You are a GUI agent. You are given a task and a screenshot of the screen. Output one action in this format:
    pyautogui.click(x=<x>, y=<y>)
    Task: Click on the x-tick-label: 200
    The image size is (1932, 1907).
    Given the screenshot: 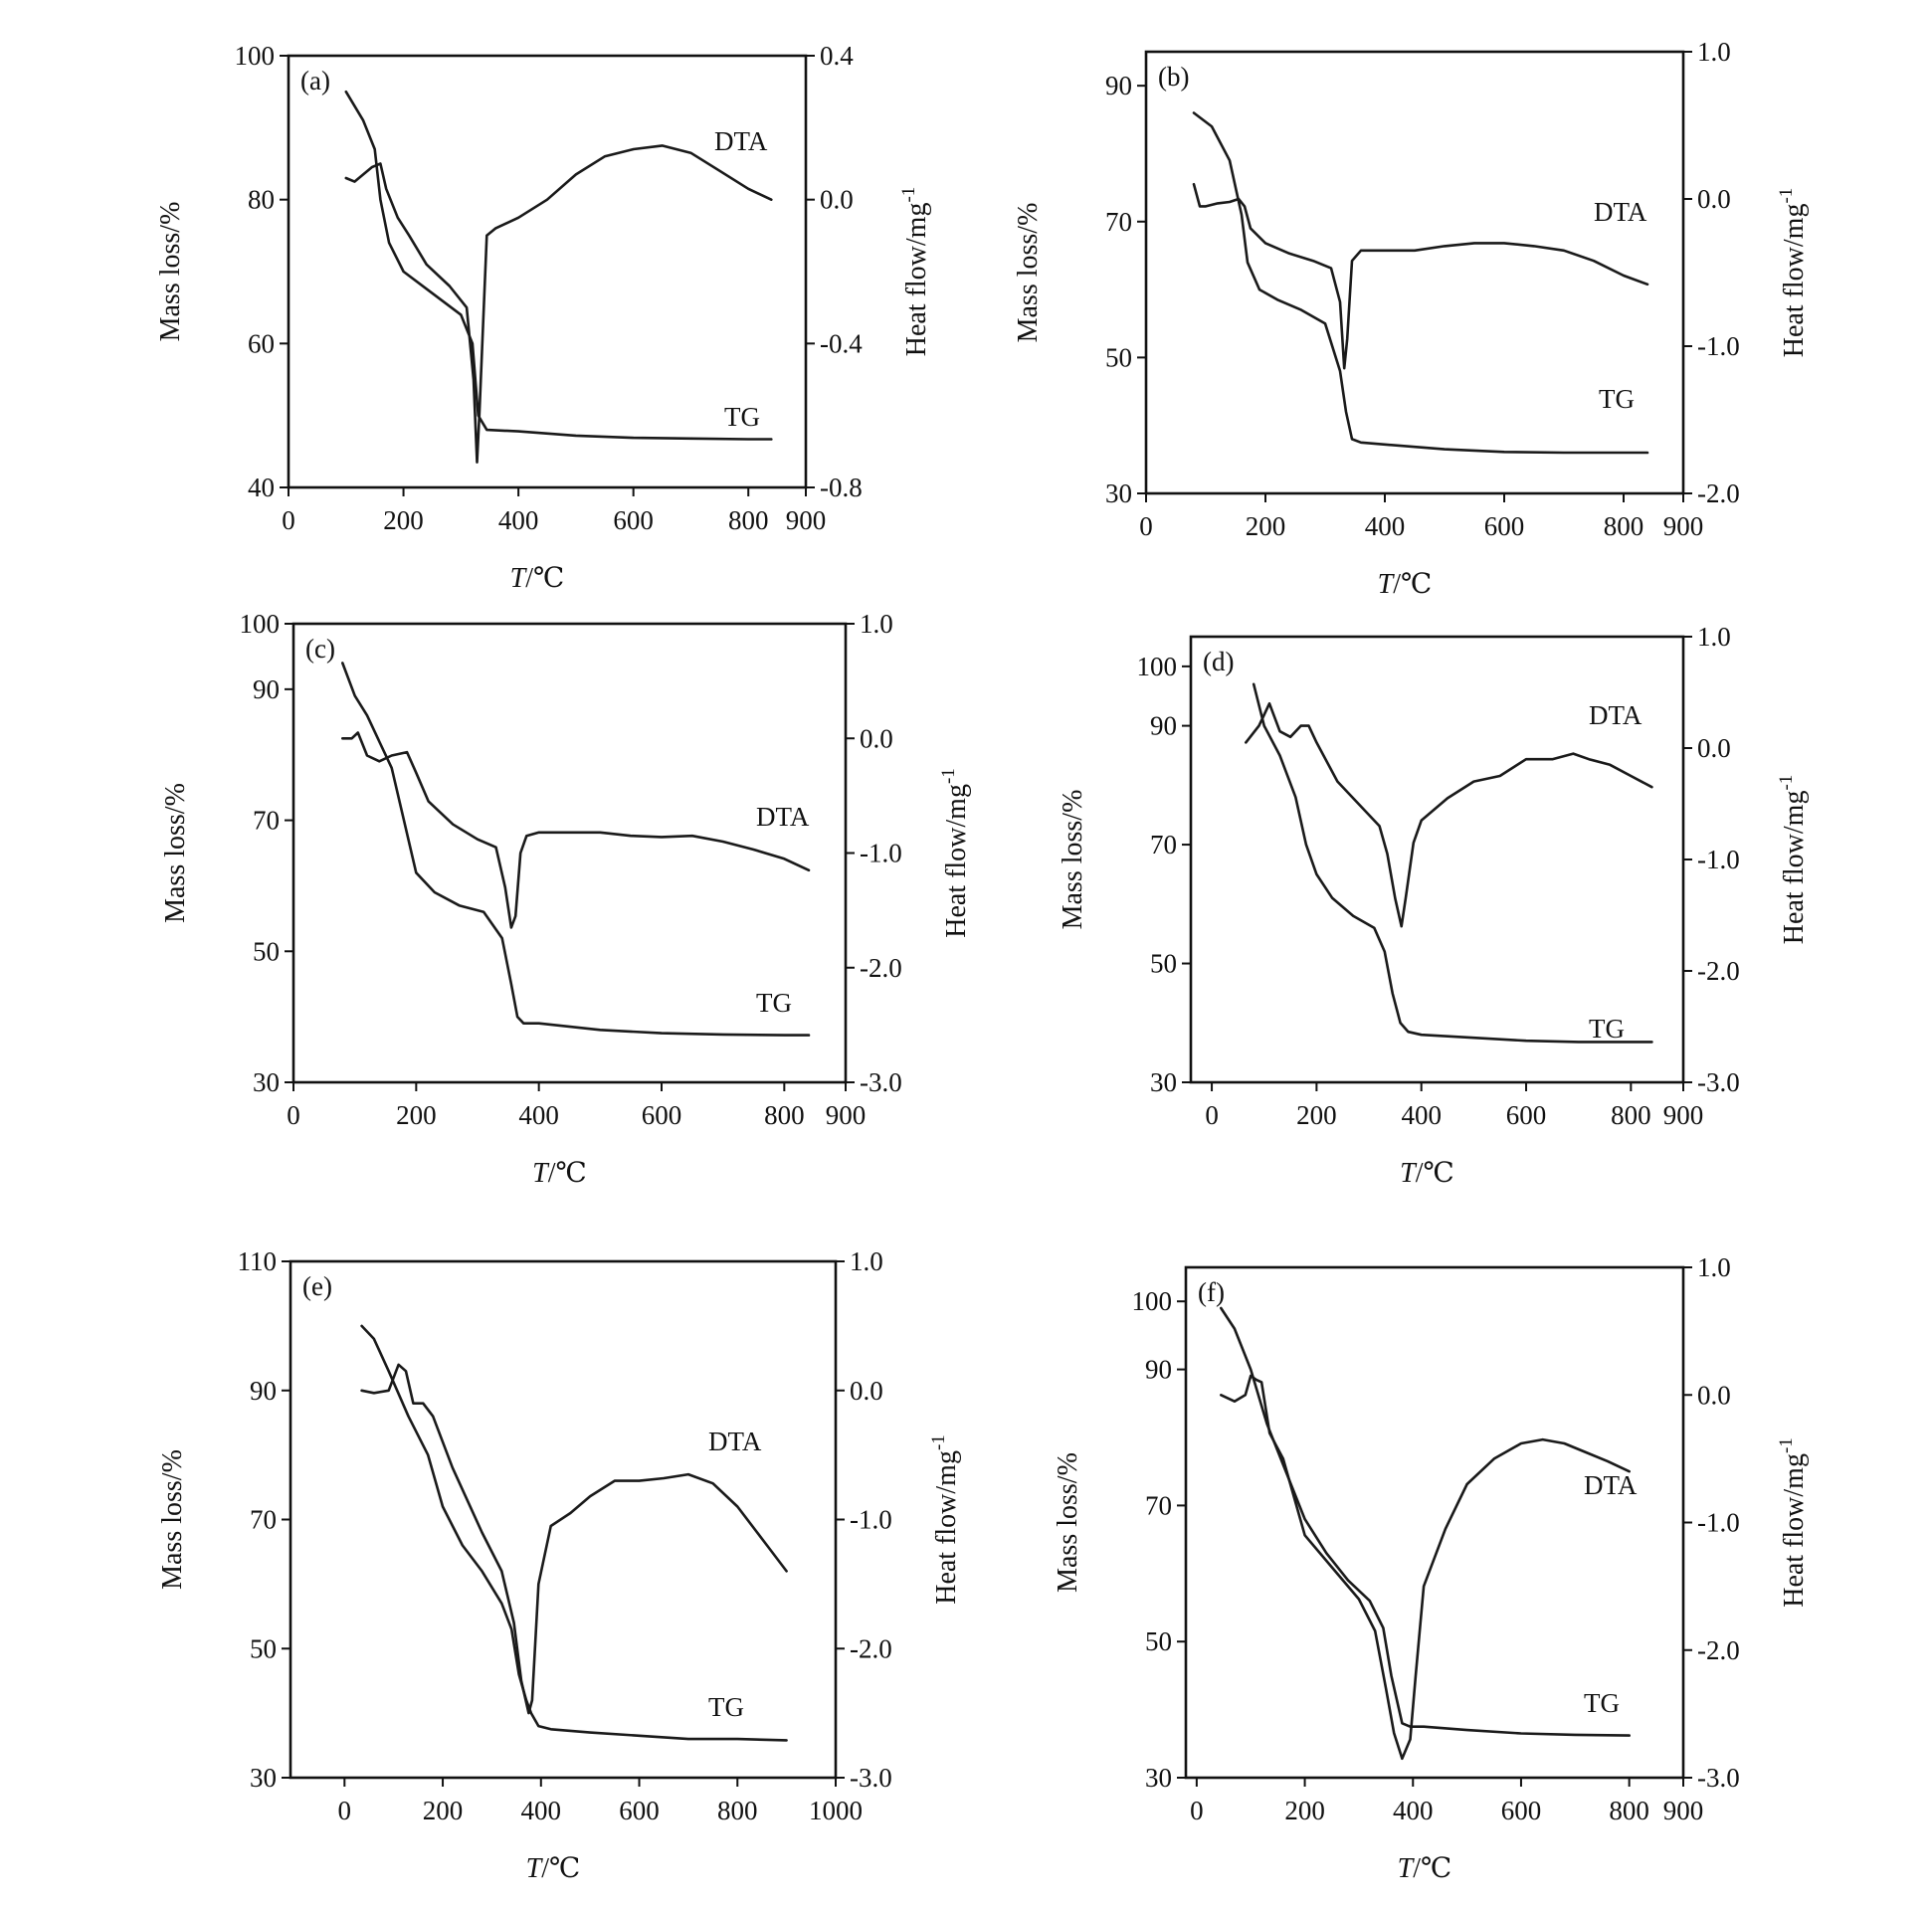 What is the action you would take?
    pyautogui.click(x=416, y=1115)
    